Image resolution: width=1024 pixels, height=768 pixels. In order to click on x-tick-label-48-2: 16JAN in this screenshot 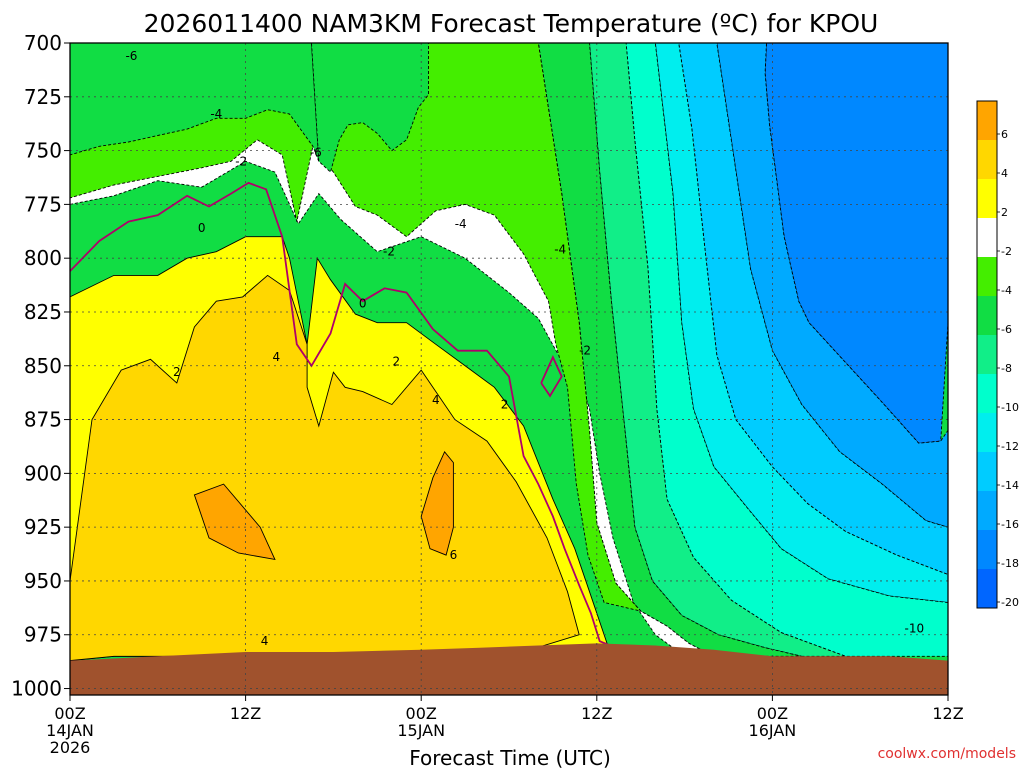, I will do `click(773, 730)`.